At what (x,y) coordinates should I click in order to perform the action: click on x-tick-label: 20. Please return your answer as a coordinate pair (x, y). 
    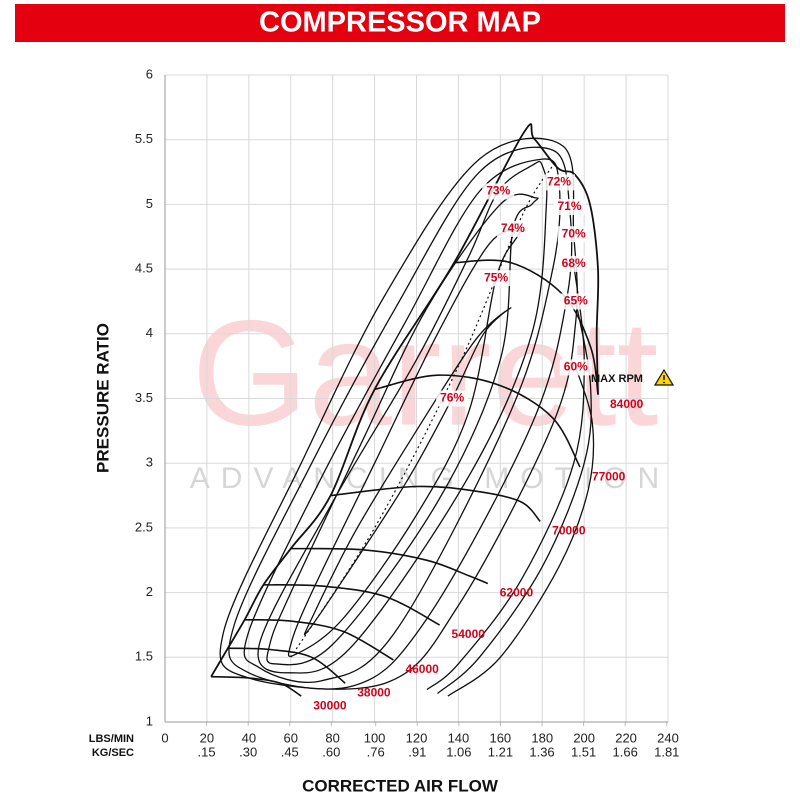
    Looking at the image, I should click on (207, 737).